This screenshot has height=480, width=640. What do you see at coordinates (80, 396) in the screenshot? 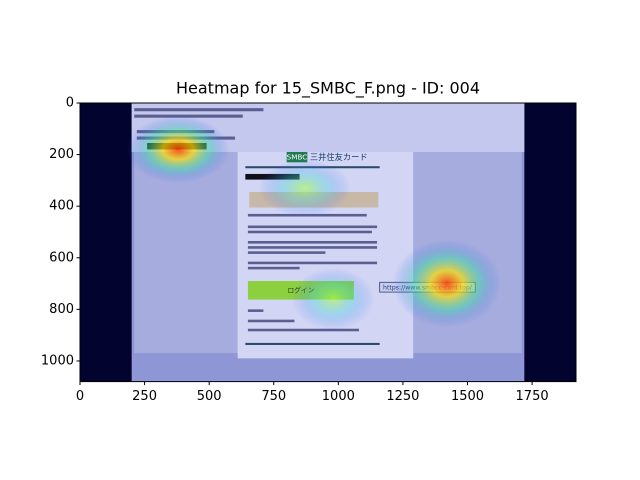
I see `x-tick-label: 0` at bounding box center [80, 396].